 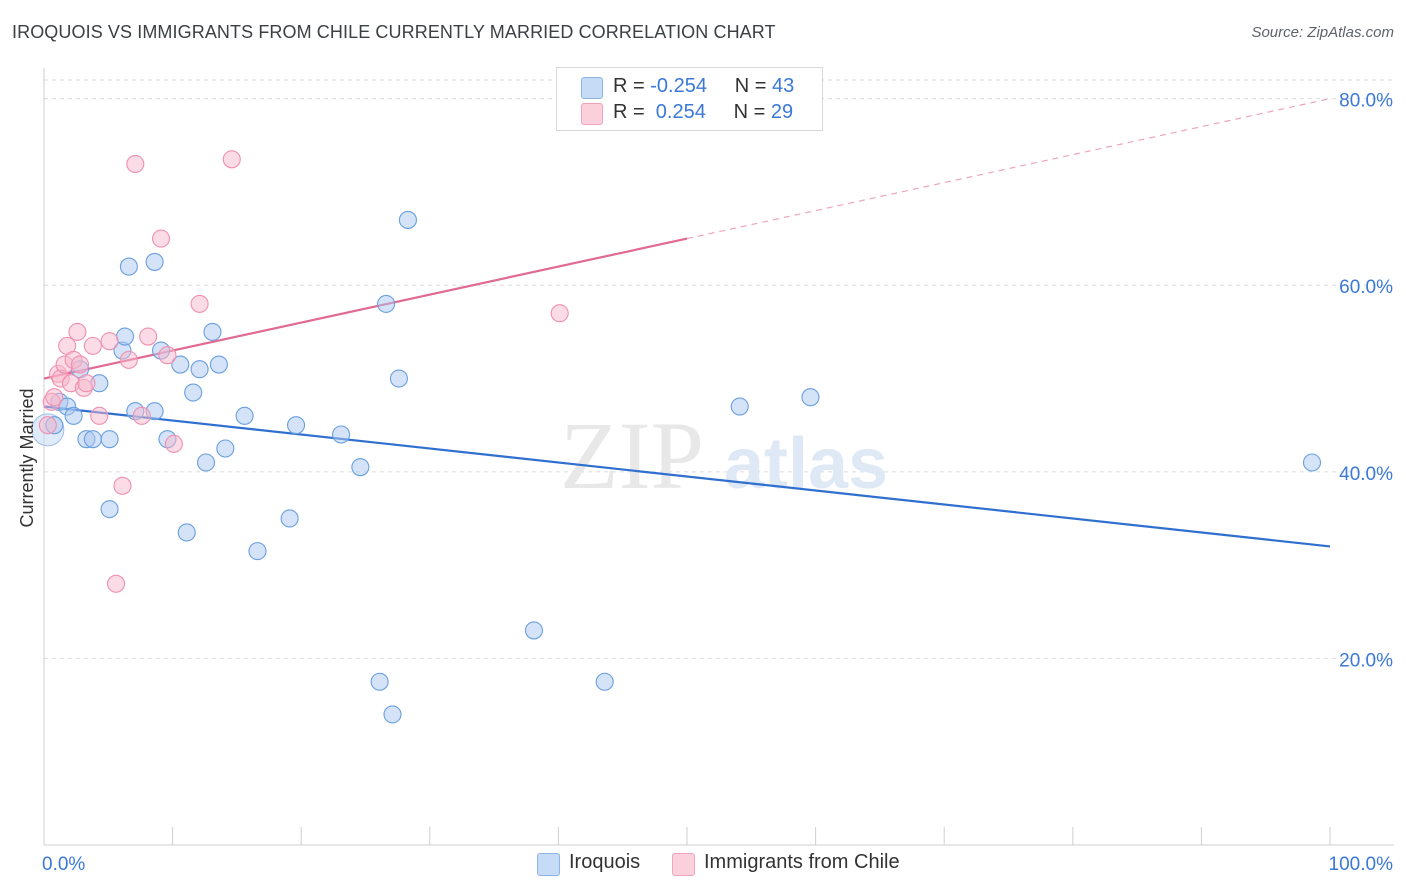 What do you see at coordinates (678, 86) in the screenshot?
I see `r-value: -0.254` at bounding box center [678, 86].